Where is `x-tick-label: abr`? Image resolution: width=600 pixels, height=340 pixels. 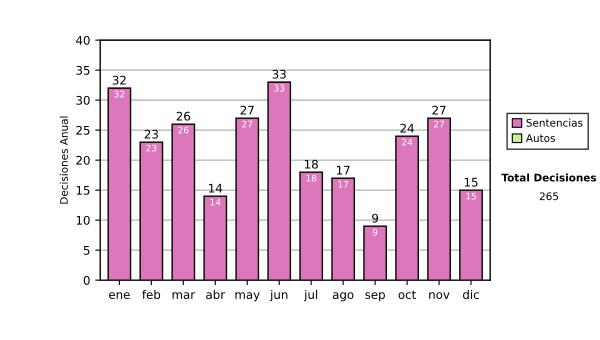
x-tick-label: abr is located at coordinates (216, 295).